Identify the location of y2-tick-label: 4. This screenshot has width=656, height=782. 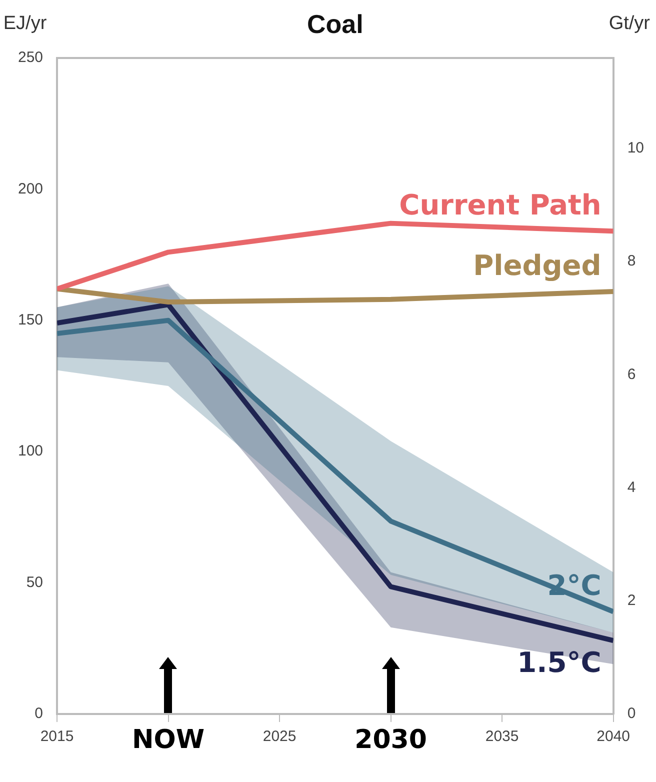
(631, 487).